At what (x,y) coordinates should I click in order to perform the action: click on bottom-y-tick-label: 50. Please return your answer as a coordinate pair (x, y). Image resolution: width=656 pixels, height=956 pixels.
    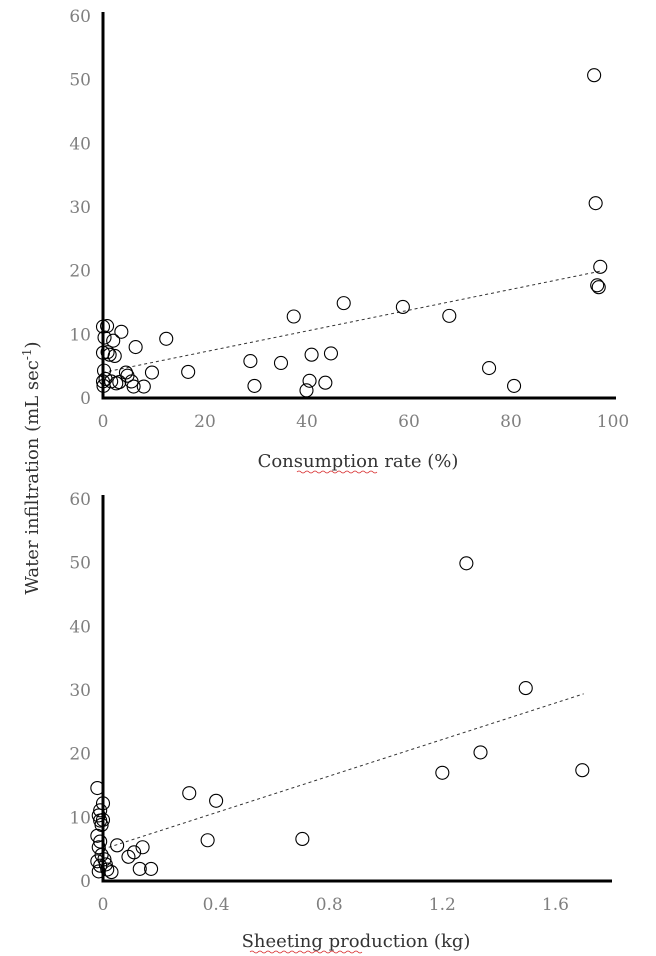
    Looking at the image, I should click on (80, 564).